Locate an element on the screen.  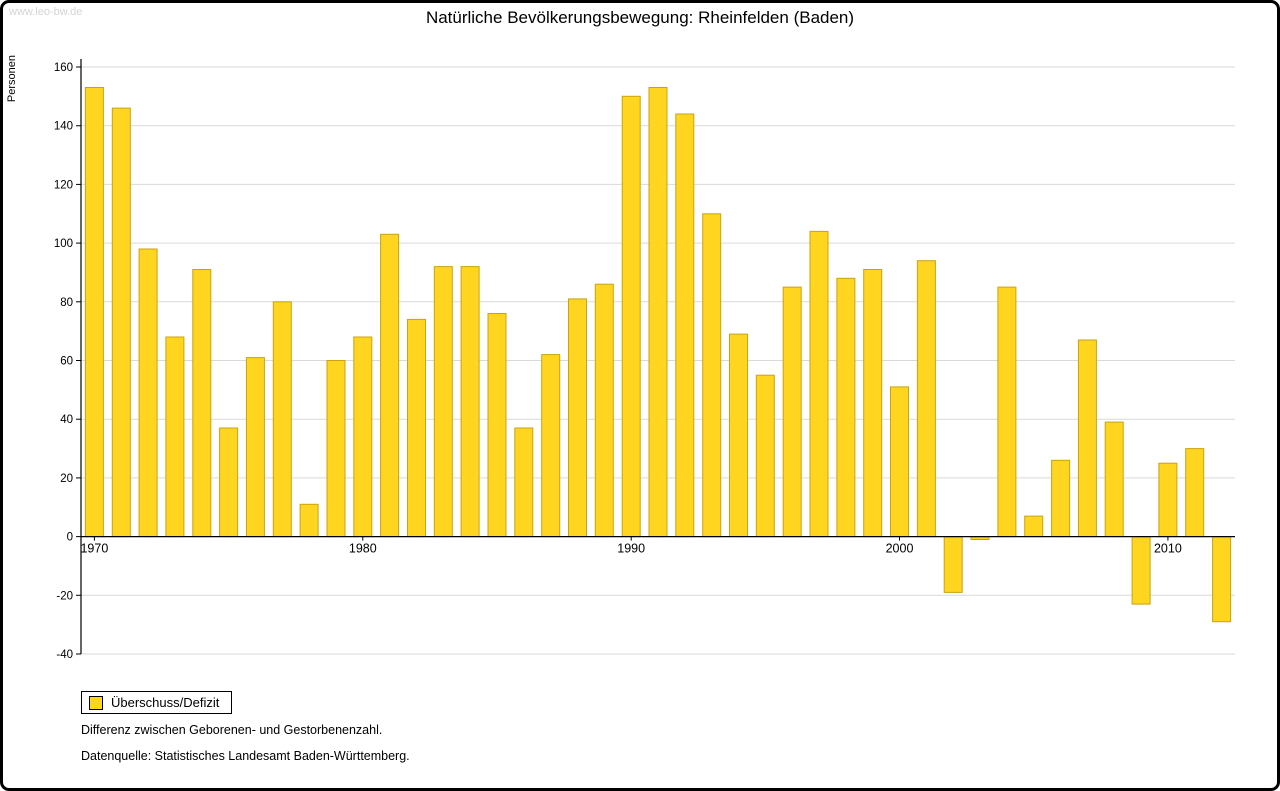
svg-text: 120 is located at coordinates (63, 185).